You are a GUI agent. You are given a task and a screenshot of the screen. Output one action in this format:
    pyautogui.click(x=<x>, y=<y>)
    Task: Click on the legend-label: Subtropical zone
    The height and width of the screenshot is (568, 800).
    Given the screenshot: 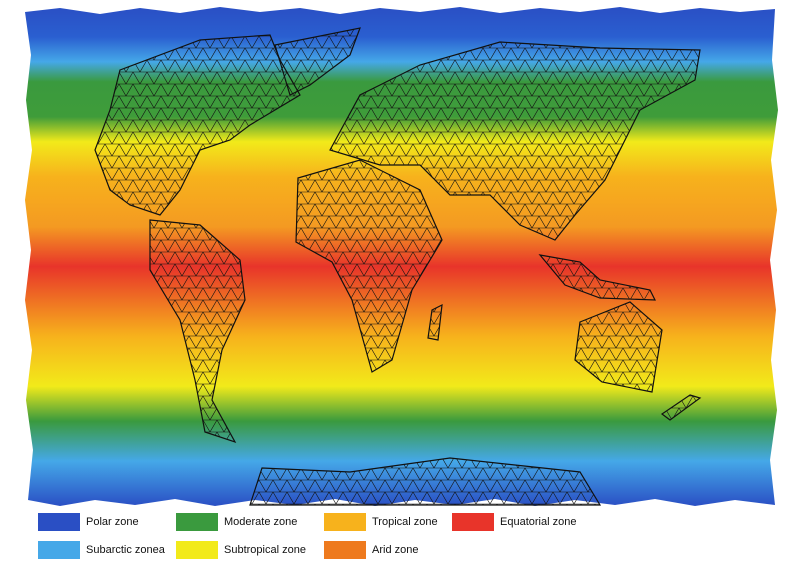 What is the action you would take?
    pyautogui.click(x=265, y=550)
    